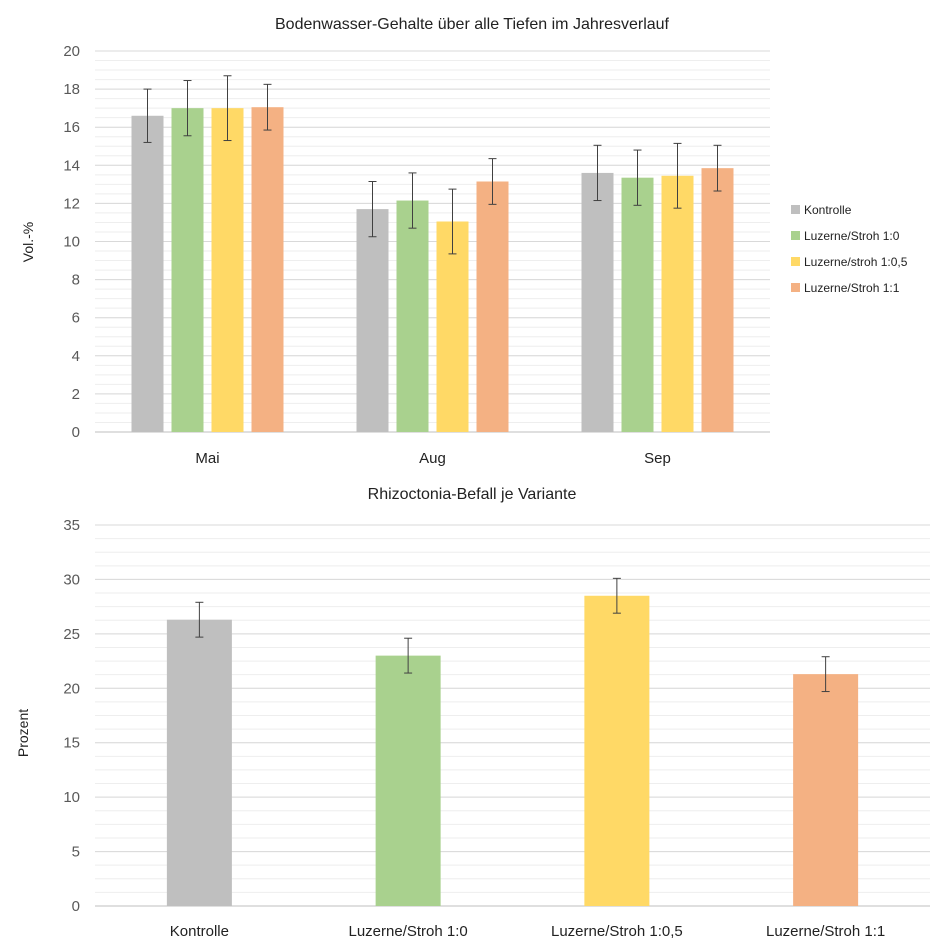  I want to click on chart2-y-ticks: 0 5 10 15 20 25 30 35, so click(71, 716).